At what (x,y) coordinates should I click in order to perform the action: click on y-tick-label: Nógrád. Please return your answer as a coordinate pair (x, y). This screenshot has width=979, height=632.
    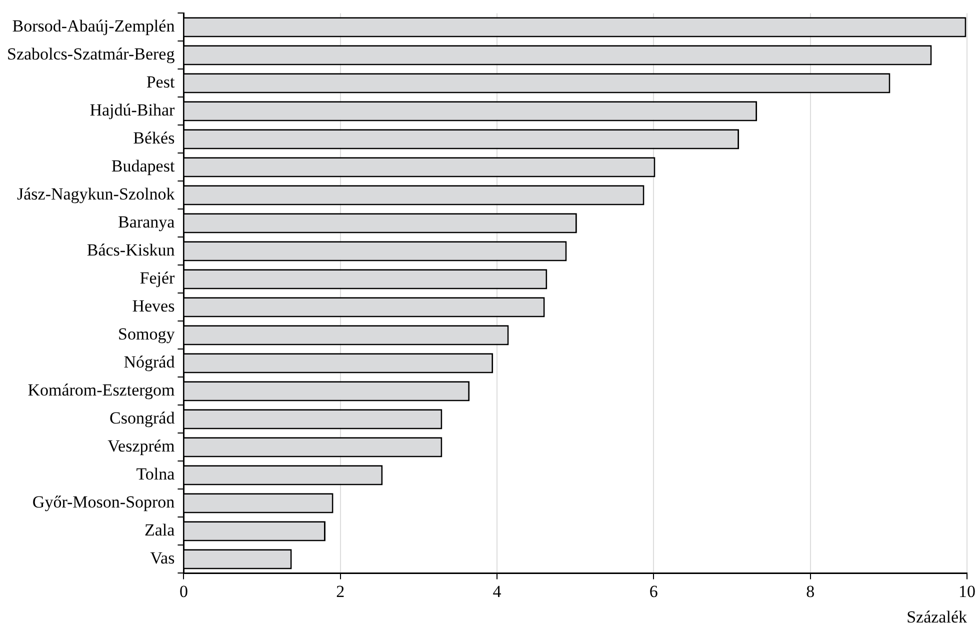
    Looking at the image, I should click on (150, 362).